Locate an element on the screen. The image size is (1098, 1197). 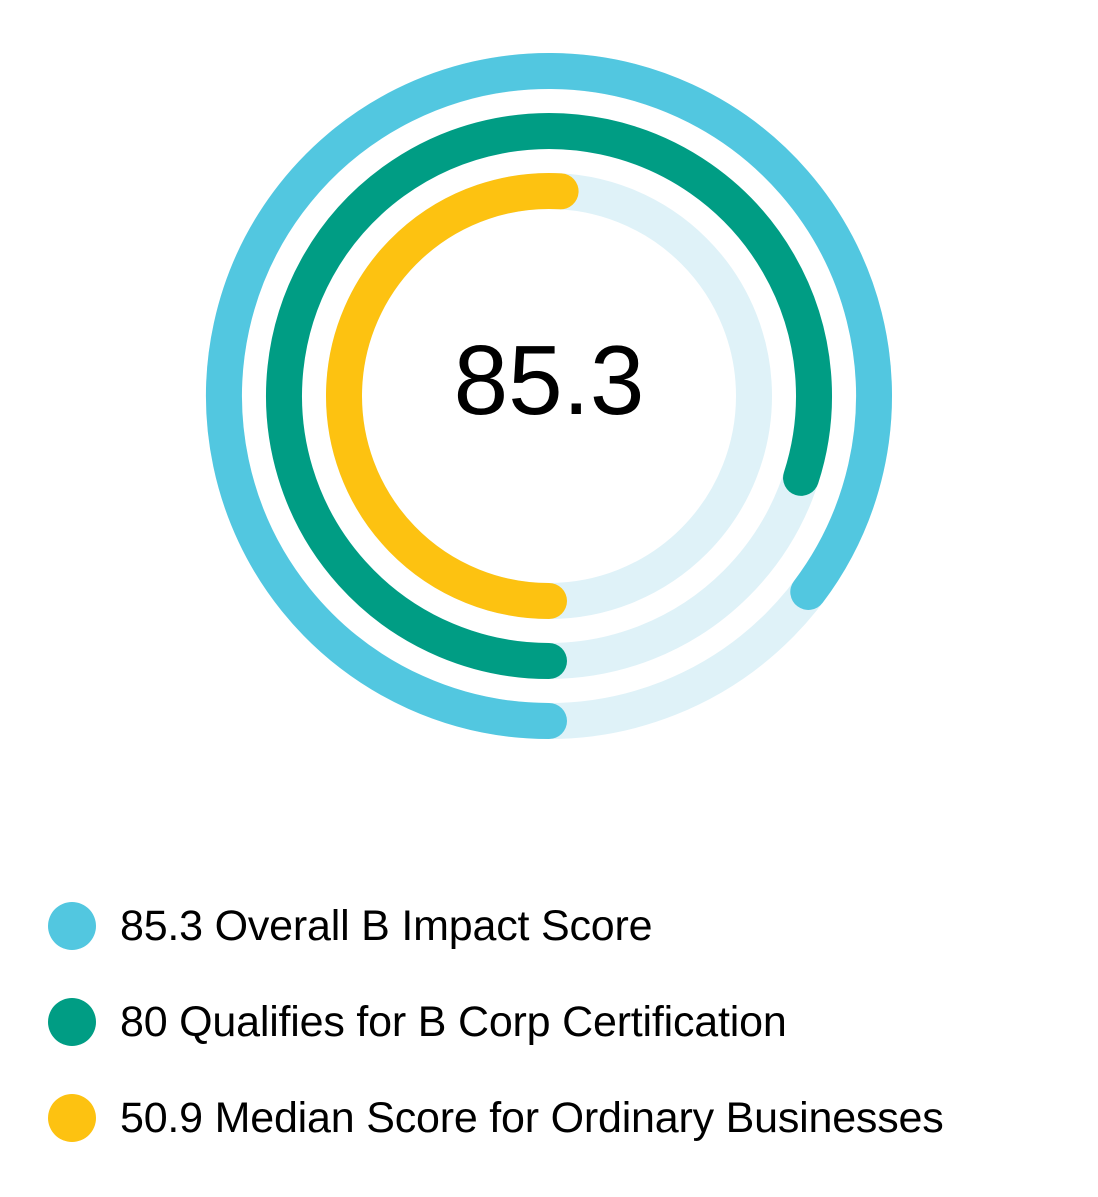
legend-item-overall: 85.3 Overall B Impact Score is located at coordinates (568, 926).